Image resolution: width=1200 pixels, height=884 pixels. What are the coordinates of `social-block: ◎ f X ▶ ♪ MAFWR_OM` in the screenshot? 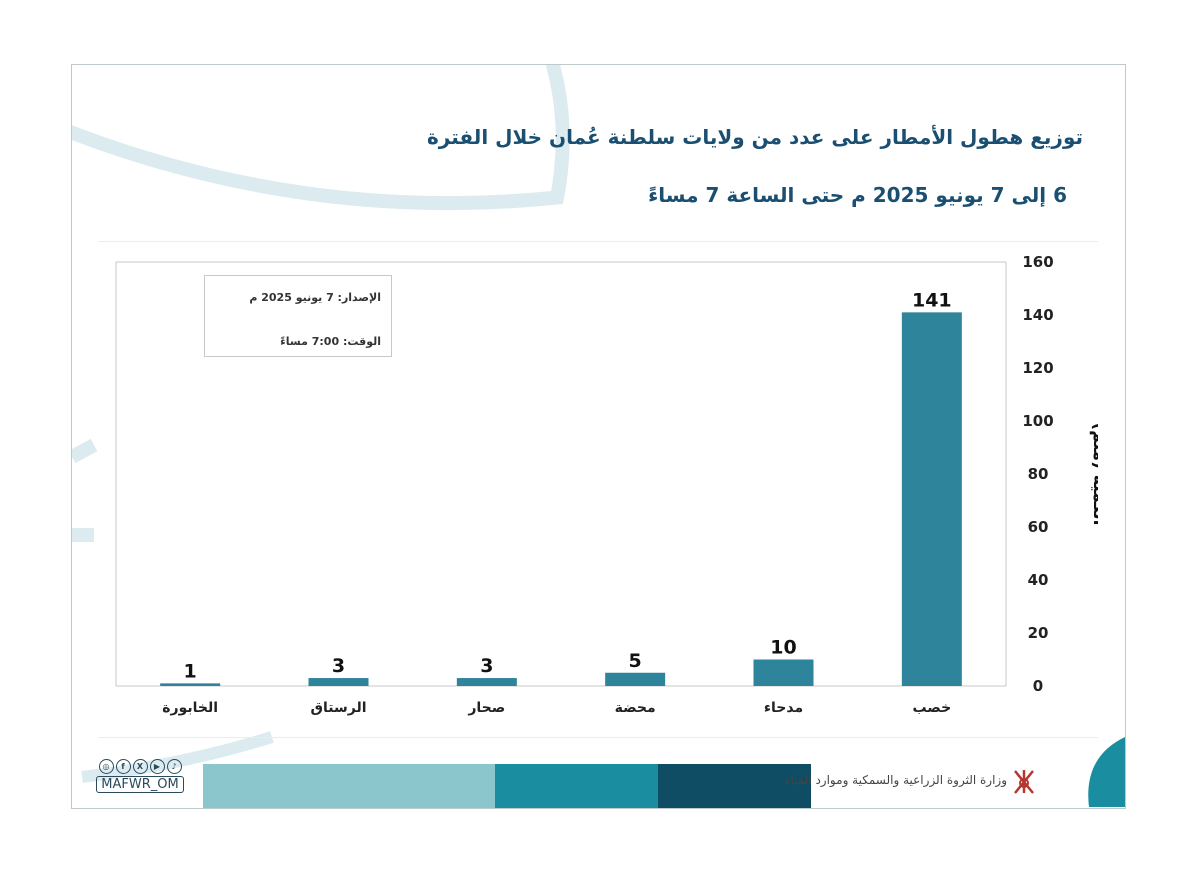 It's located at (140, 776).